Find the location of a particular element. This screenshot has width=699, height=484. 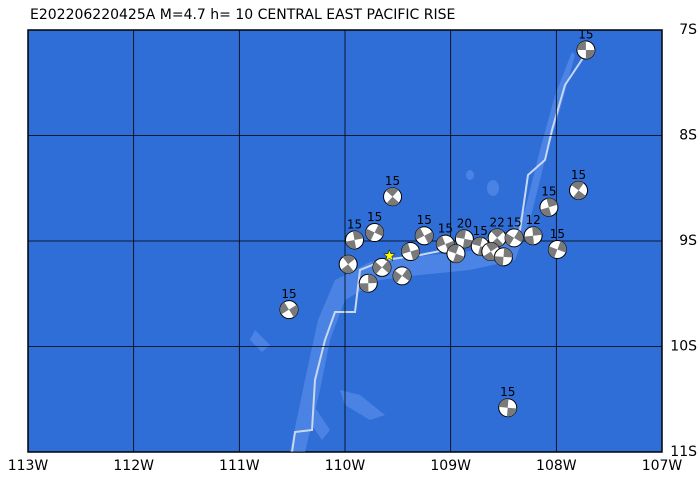

depth-label: 20 is located at coordinates (464, 223).